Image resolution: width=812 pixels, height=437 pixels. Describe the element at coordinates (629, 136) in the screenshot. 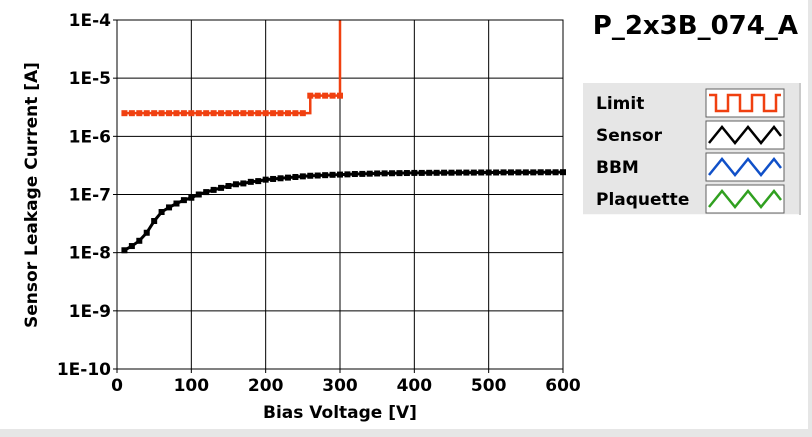

I see `legend-label: Sensor` at that location.